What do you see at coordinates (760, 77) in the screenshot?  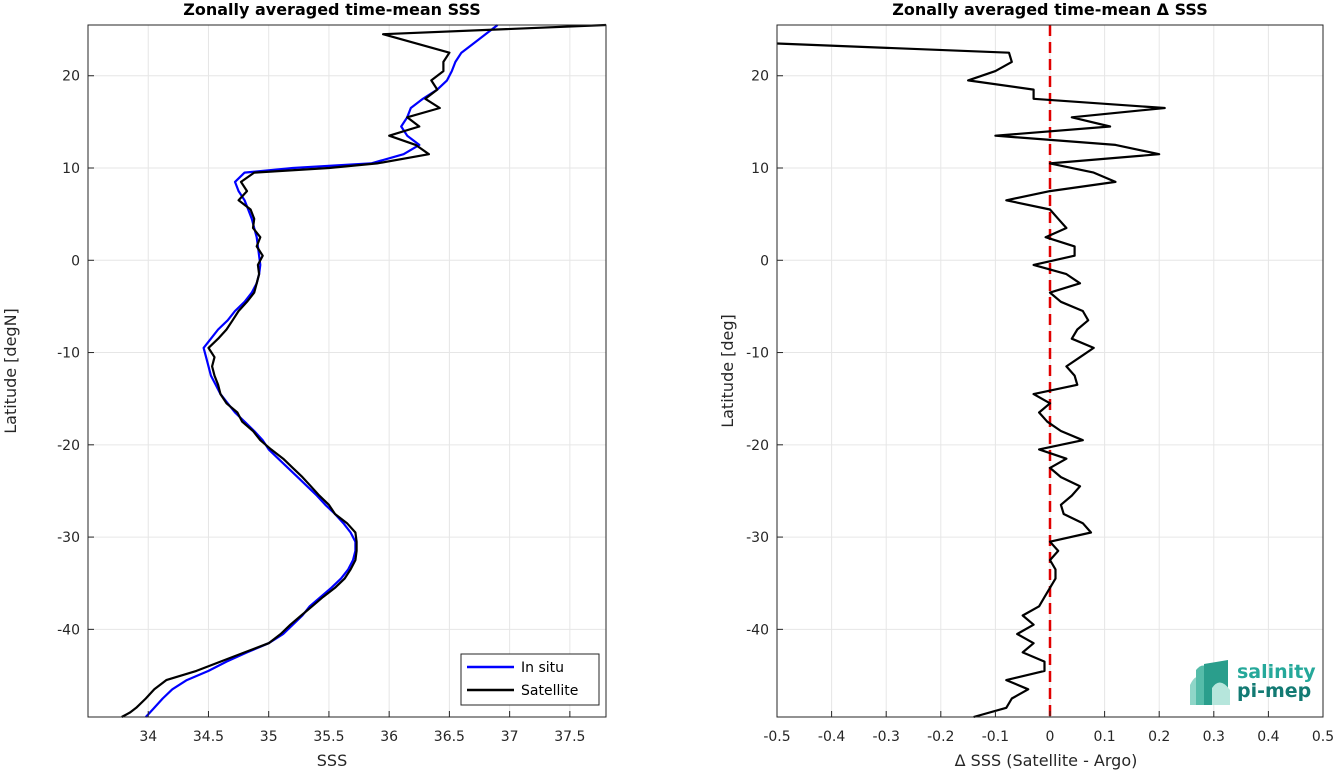 I see `delta-ytick-label: 20` at bounding box center [760, 77].